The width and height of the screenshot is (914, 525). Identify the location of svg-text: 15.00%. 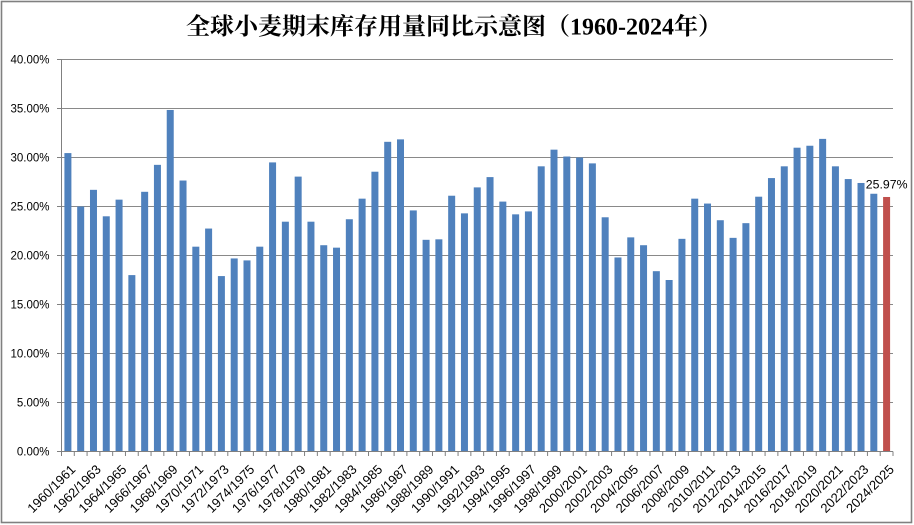
(29, 305).